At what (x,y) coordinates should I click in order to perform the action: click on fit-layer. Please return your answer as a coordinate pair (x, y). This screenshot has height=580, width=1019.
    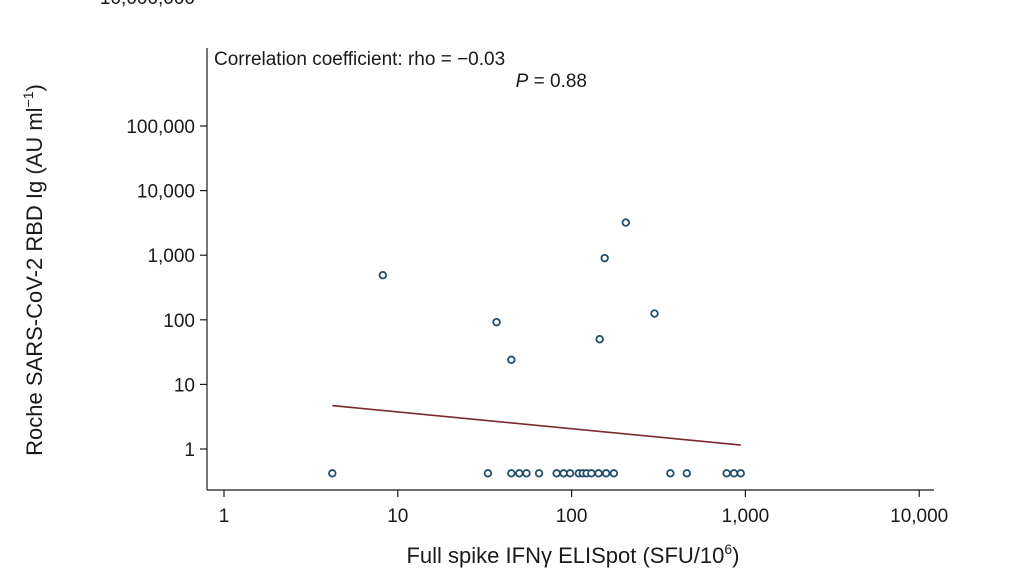
    Looking at the image, I should click on (536, 425).